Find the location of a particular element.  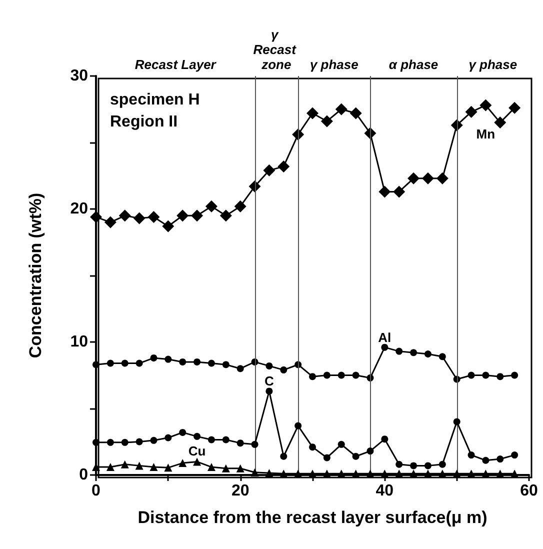

x-tick-label: 20 is located at coordinates (240, 491).